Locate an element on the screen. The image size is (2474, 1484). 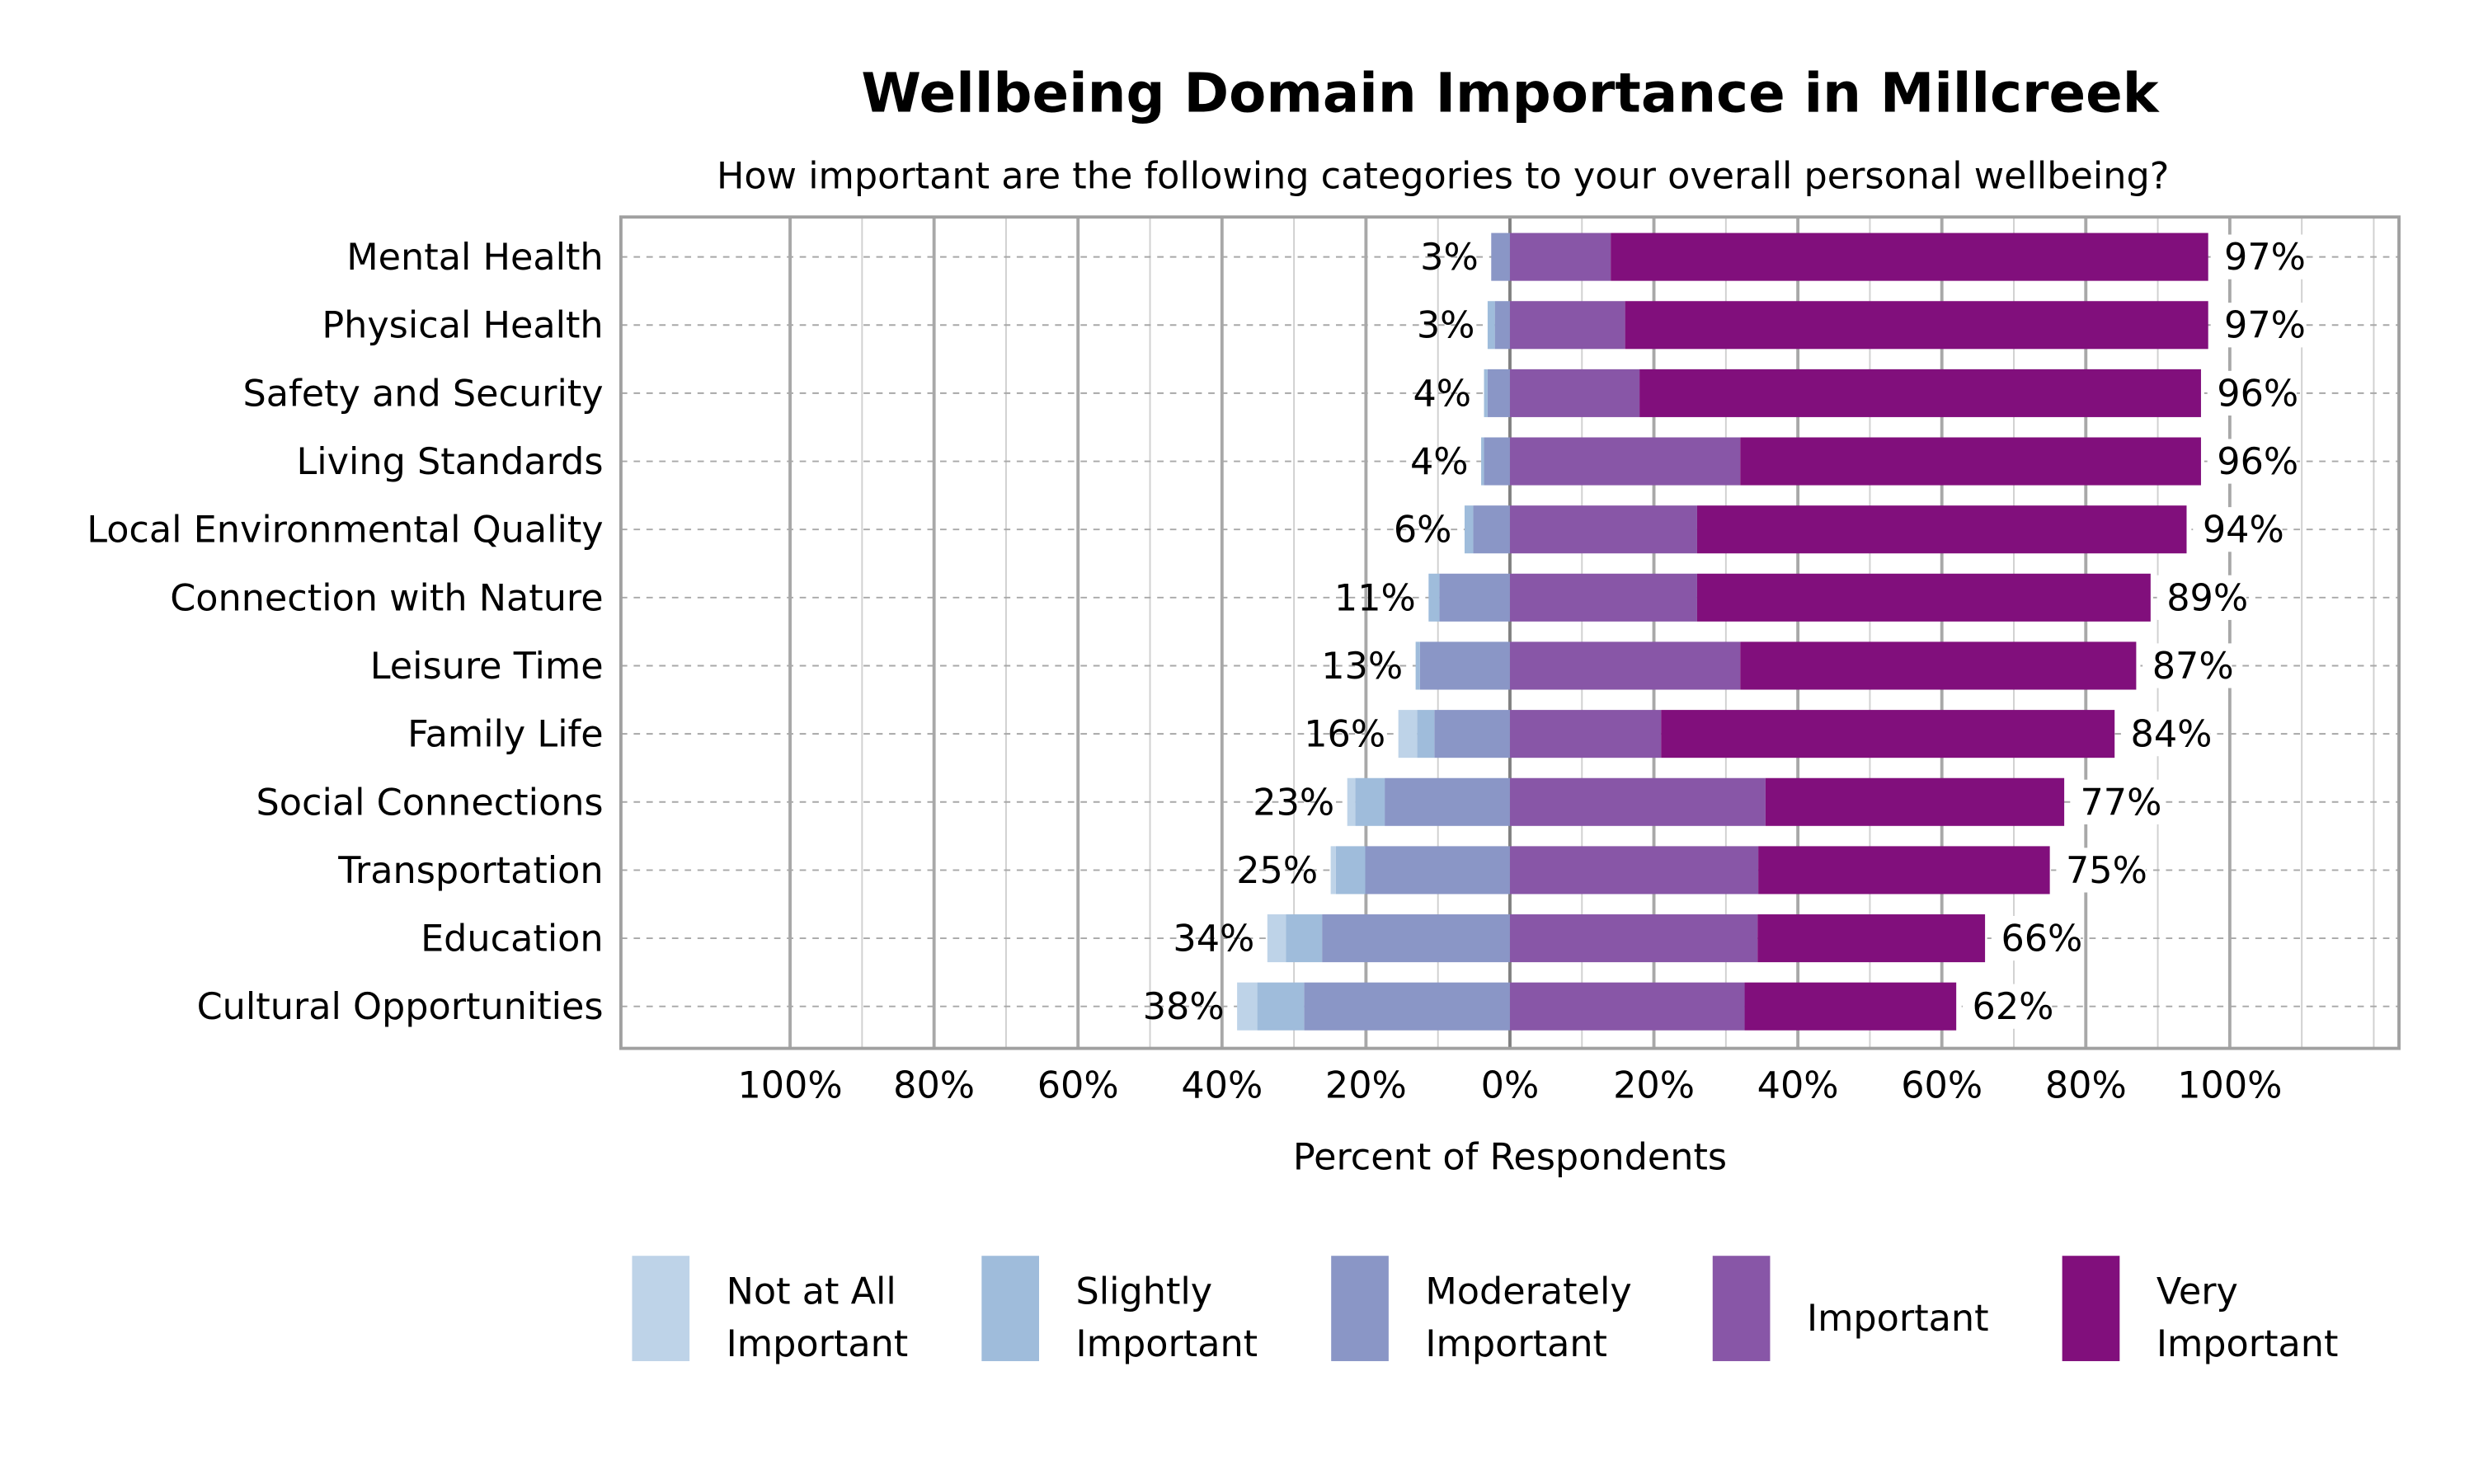
legend-label: Very is located at coordinates (2197, 1291).